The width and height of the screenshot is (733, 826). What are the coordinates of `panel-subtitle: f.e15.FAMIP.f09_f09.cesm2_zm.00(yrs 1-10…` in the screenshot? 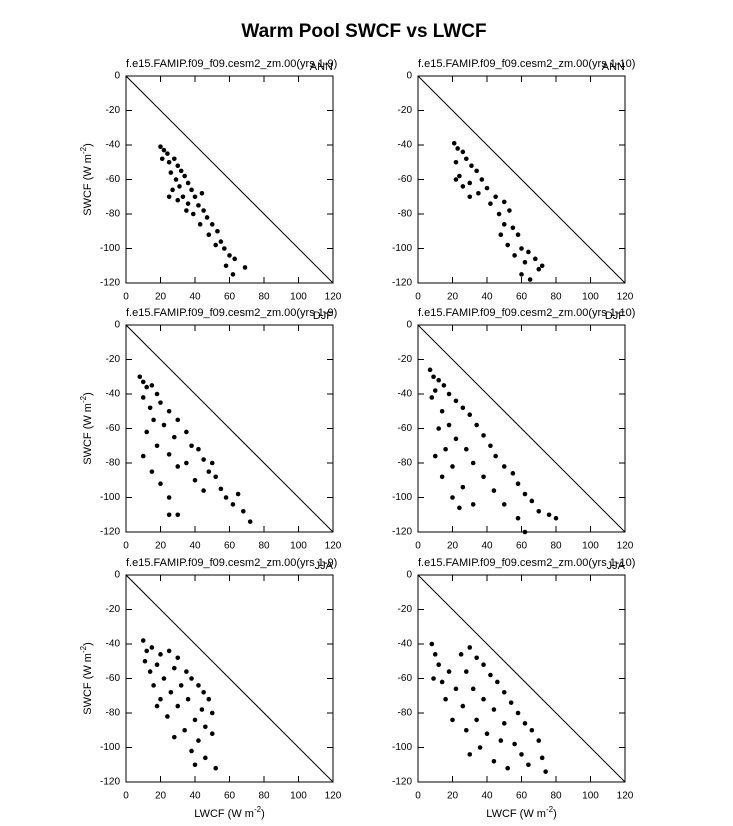 It's located at (526, 64).